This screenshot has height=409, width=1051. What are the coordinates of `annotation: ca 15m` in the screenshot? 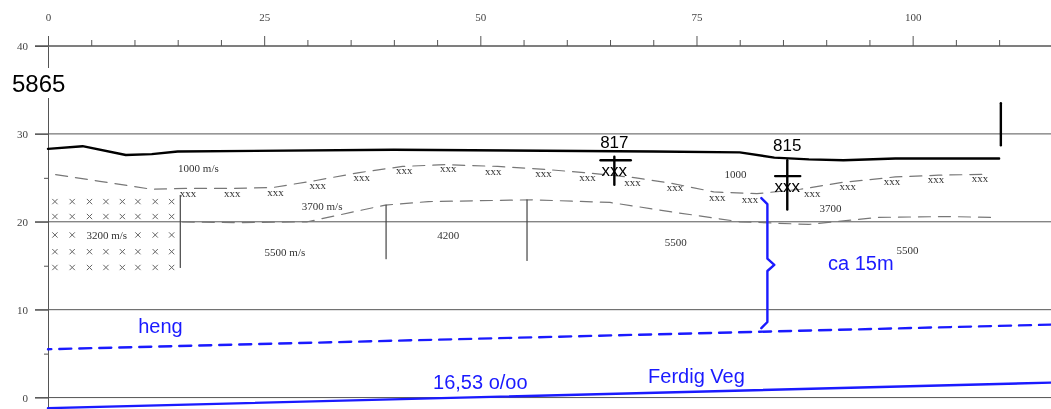 It's located at (860, 263).